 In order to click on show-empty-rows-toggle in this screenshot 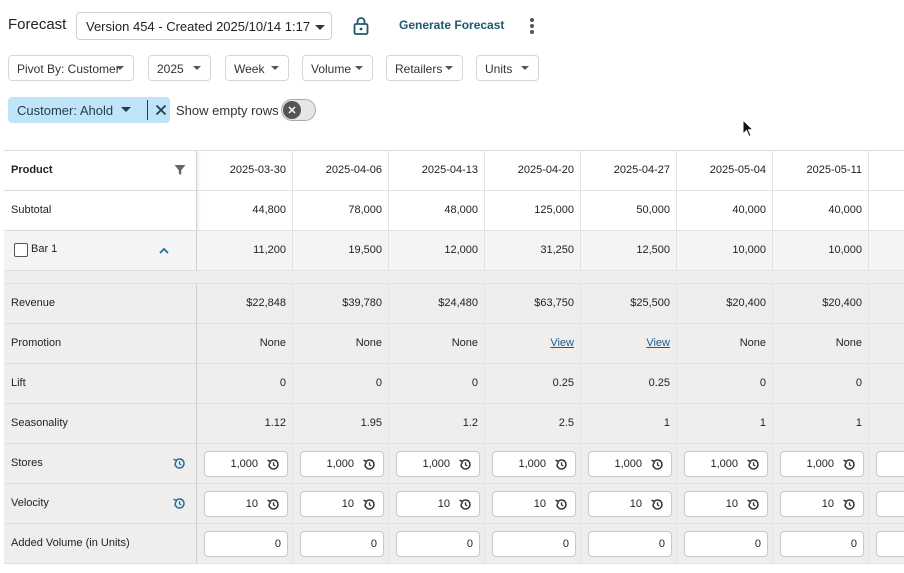, I will do `click(298, 110)`.